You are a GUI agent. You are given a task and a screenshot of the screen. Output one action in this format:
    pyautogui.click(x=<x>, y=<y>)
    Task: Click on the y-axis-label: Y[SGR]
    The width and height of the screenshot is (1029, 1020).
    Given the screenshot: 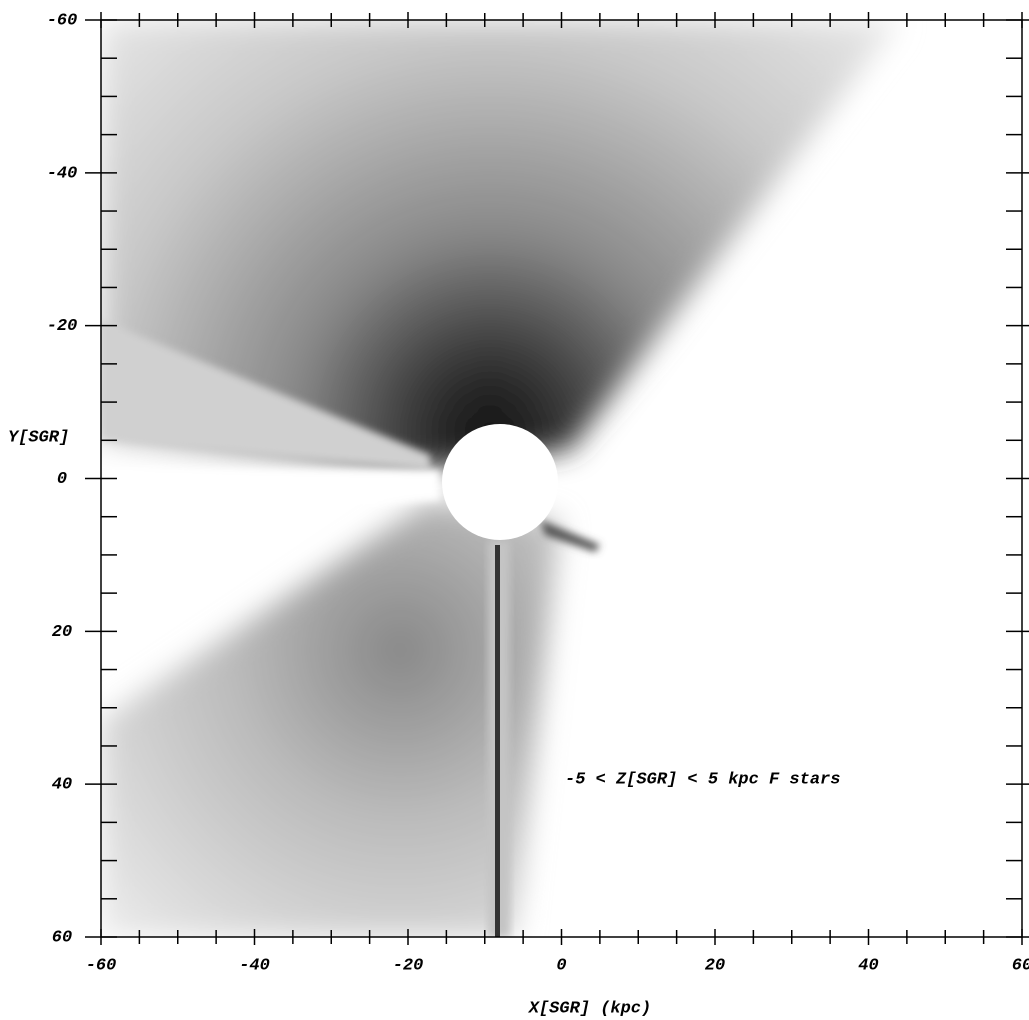 What is the action you would take?
    pyautogui.click(x=38, y=437)
    